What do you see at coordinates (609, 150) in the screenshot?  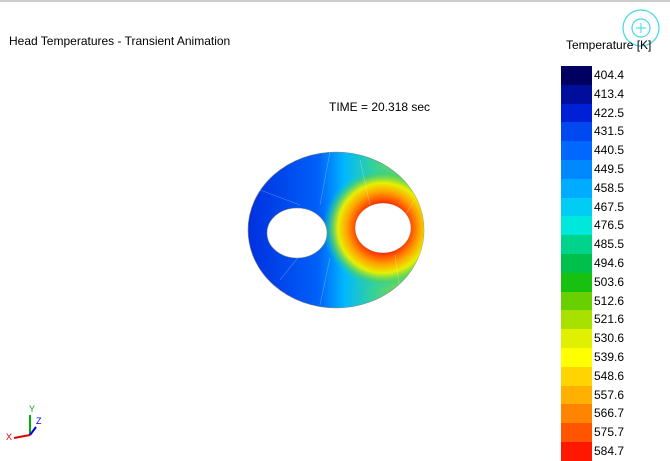 I see `legend-label: 440.5` at bounding box center [609, 150].